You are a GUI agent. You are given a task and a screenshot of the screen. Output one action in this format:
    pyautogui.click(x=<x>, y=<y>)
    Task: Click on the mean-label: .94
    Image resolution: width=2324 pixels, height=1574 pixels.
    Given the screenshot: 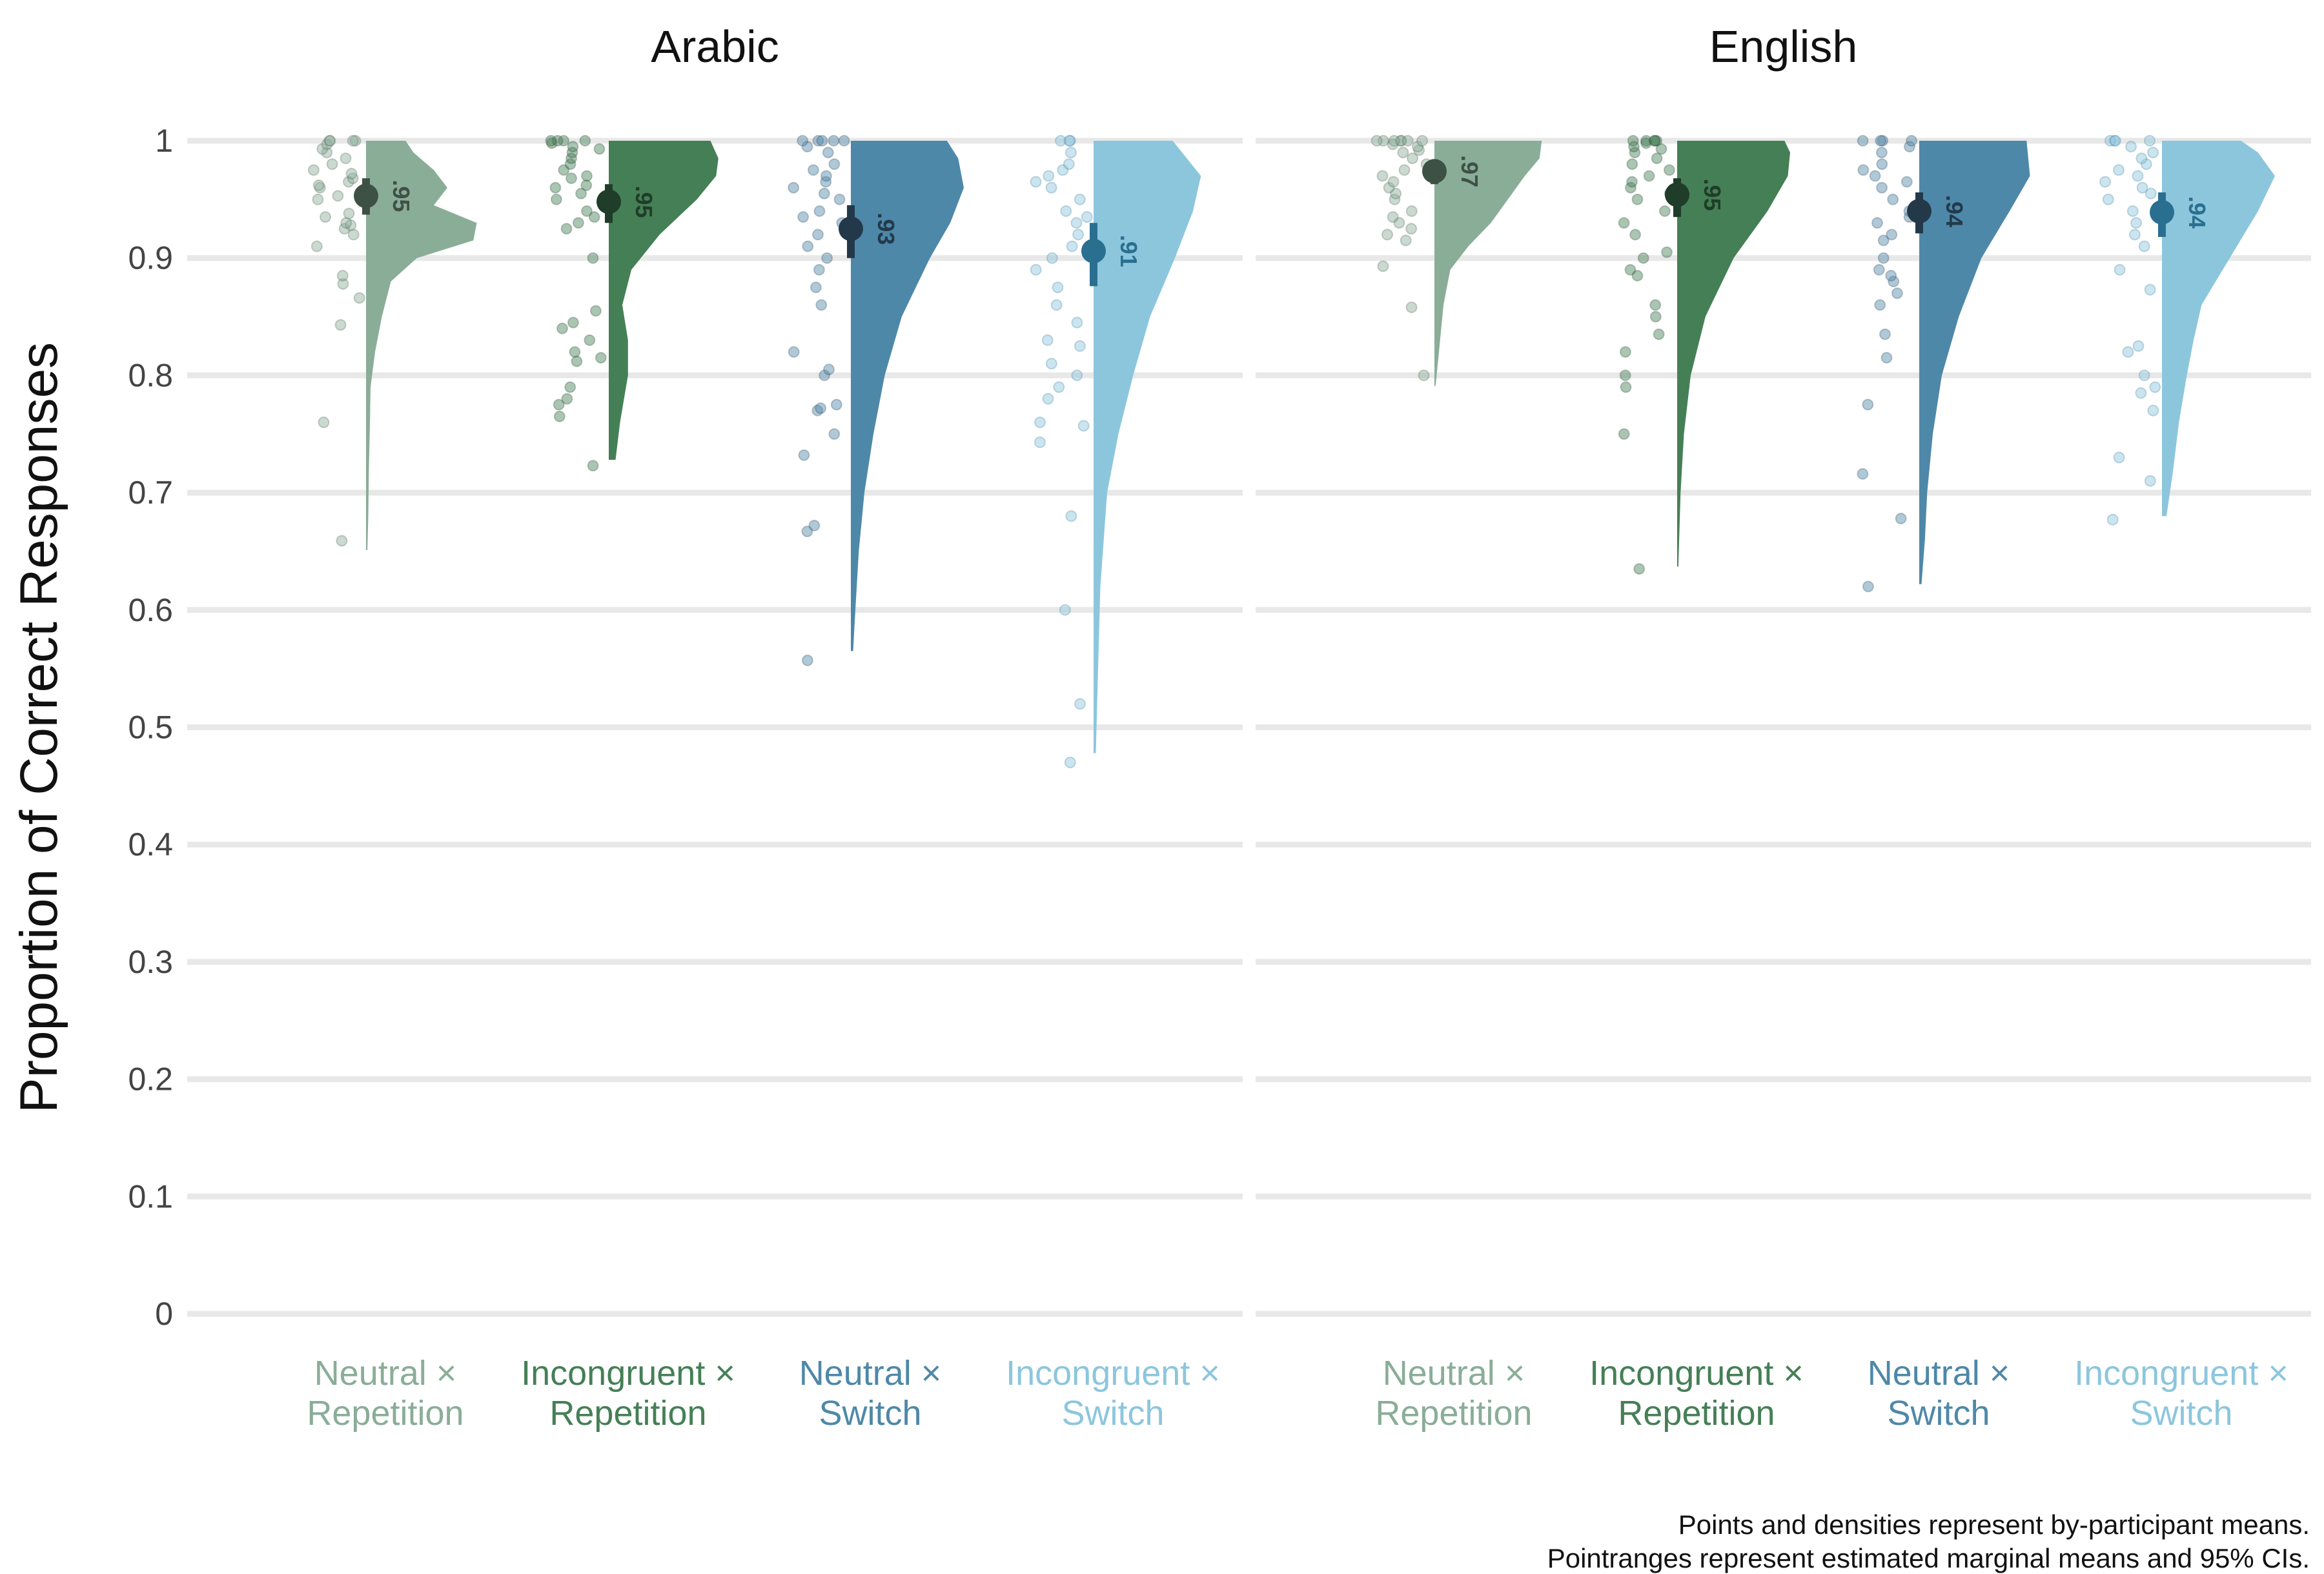 What is the action you would take?
    pyautogui.click(x=1954, y=211)
    